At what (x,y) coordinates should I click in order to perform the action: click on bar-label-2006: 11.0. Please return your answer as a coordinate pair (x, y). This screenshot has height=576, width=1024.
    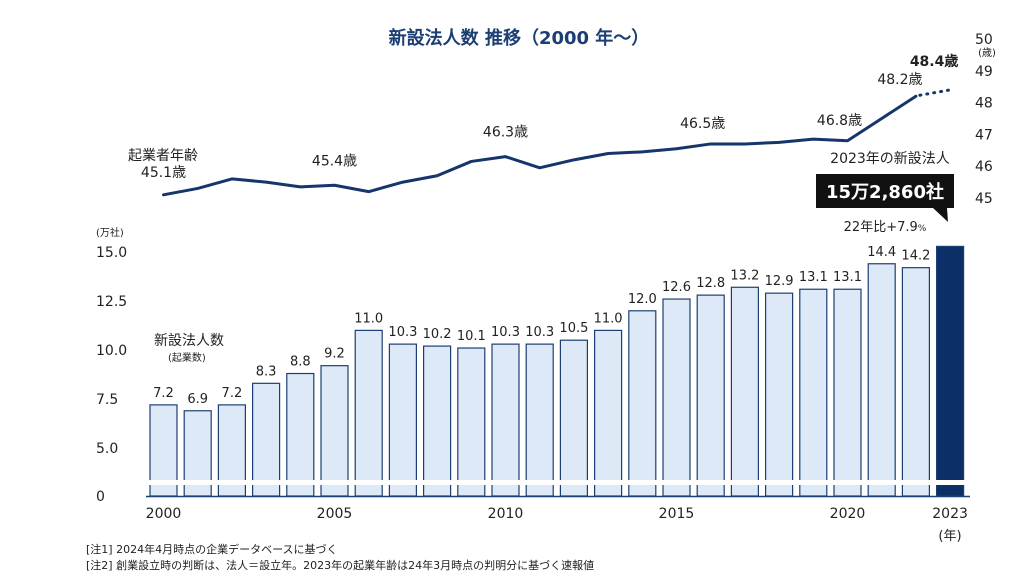
    Looking at the image, I should click on (368, 318).